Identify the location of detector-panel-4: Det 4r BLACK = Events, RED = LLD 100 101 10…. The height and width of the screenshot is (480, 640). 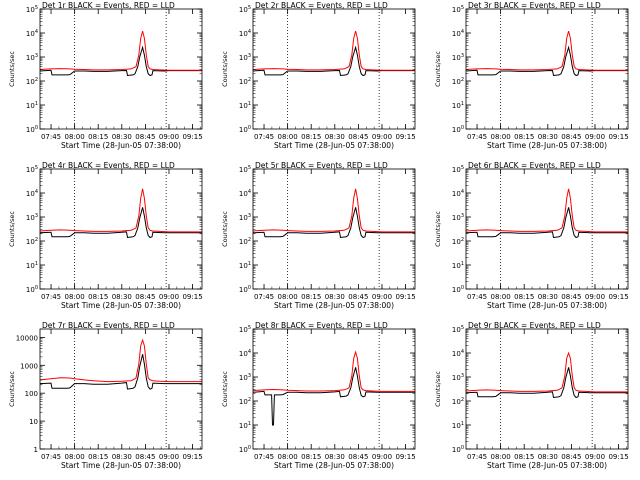
(106, 240).